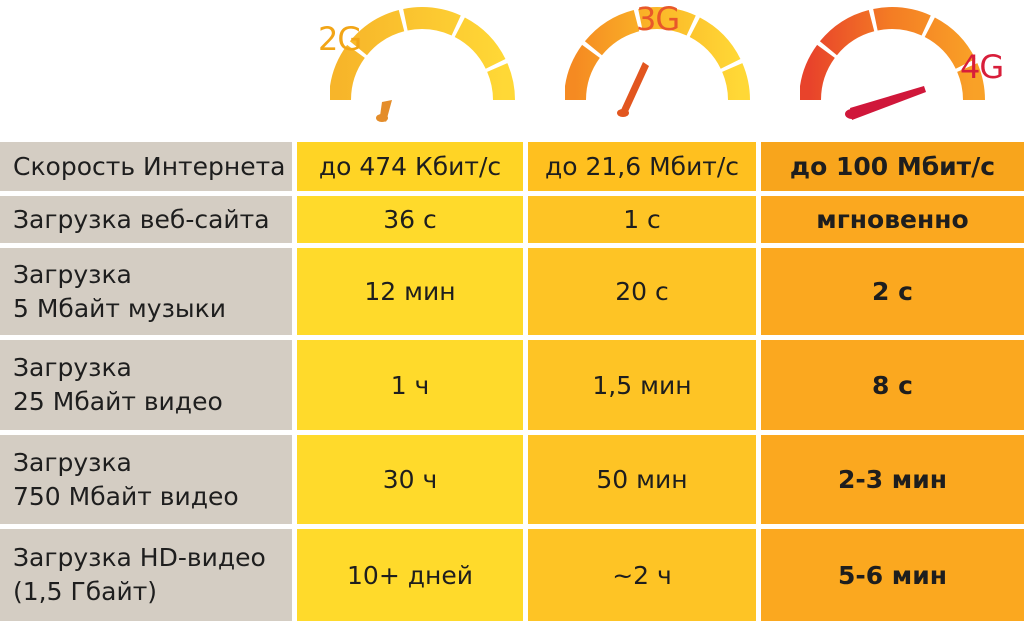 Image resolution: width=1024 pixels, height=644 pixels. I want to click on table-row: Загрузка веб-сайта 36 с 1 с мгновенно, so click(512, 222).